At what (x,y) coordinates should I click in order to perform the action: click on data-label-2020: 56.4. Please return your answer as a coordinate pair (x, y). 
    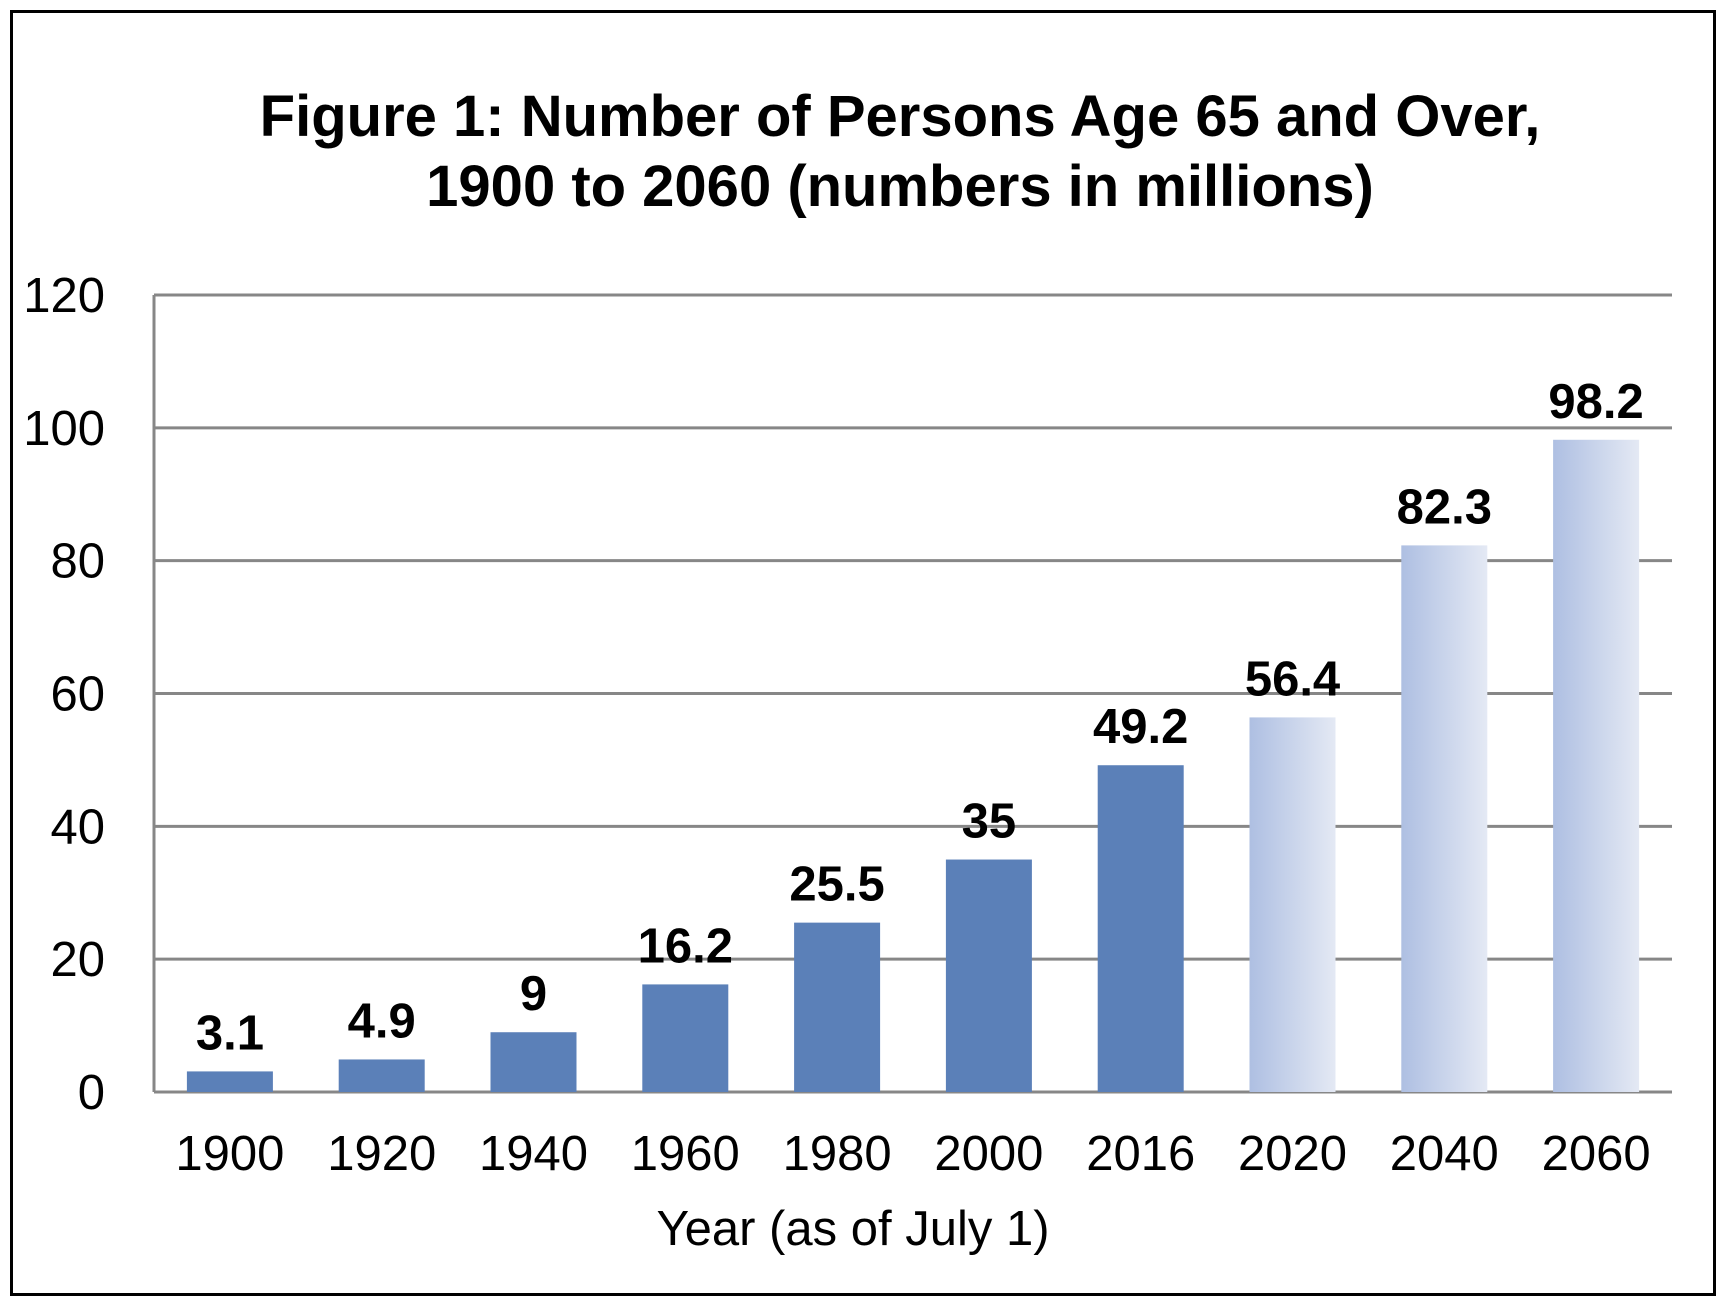
    Looking at the image, I should click on (1292, 679).